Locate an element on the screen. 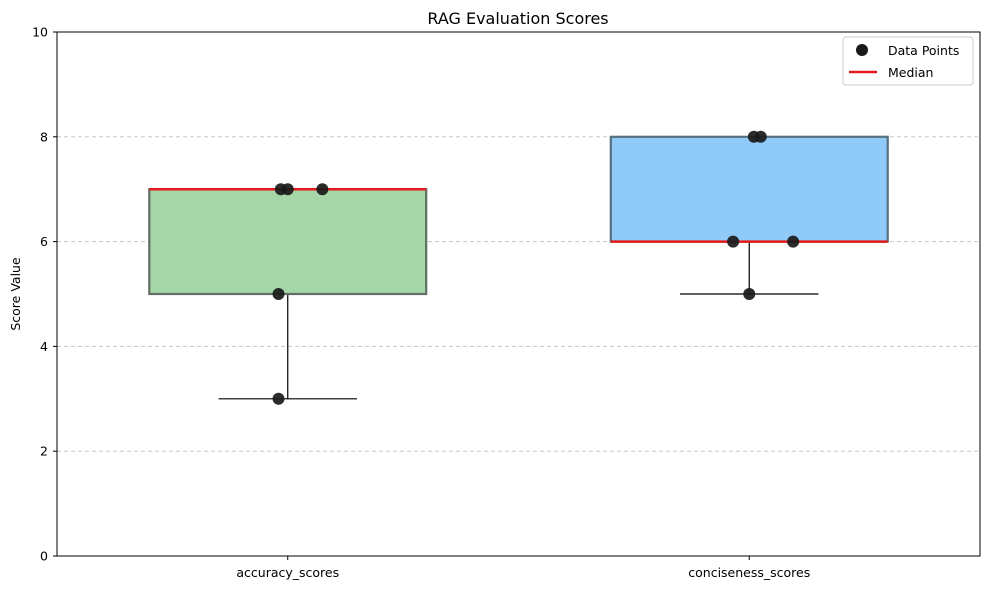  chart-title: RAG Evaluation Scores is located at coordinates (517, 18).